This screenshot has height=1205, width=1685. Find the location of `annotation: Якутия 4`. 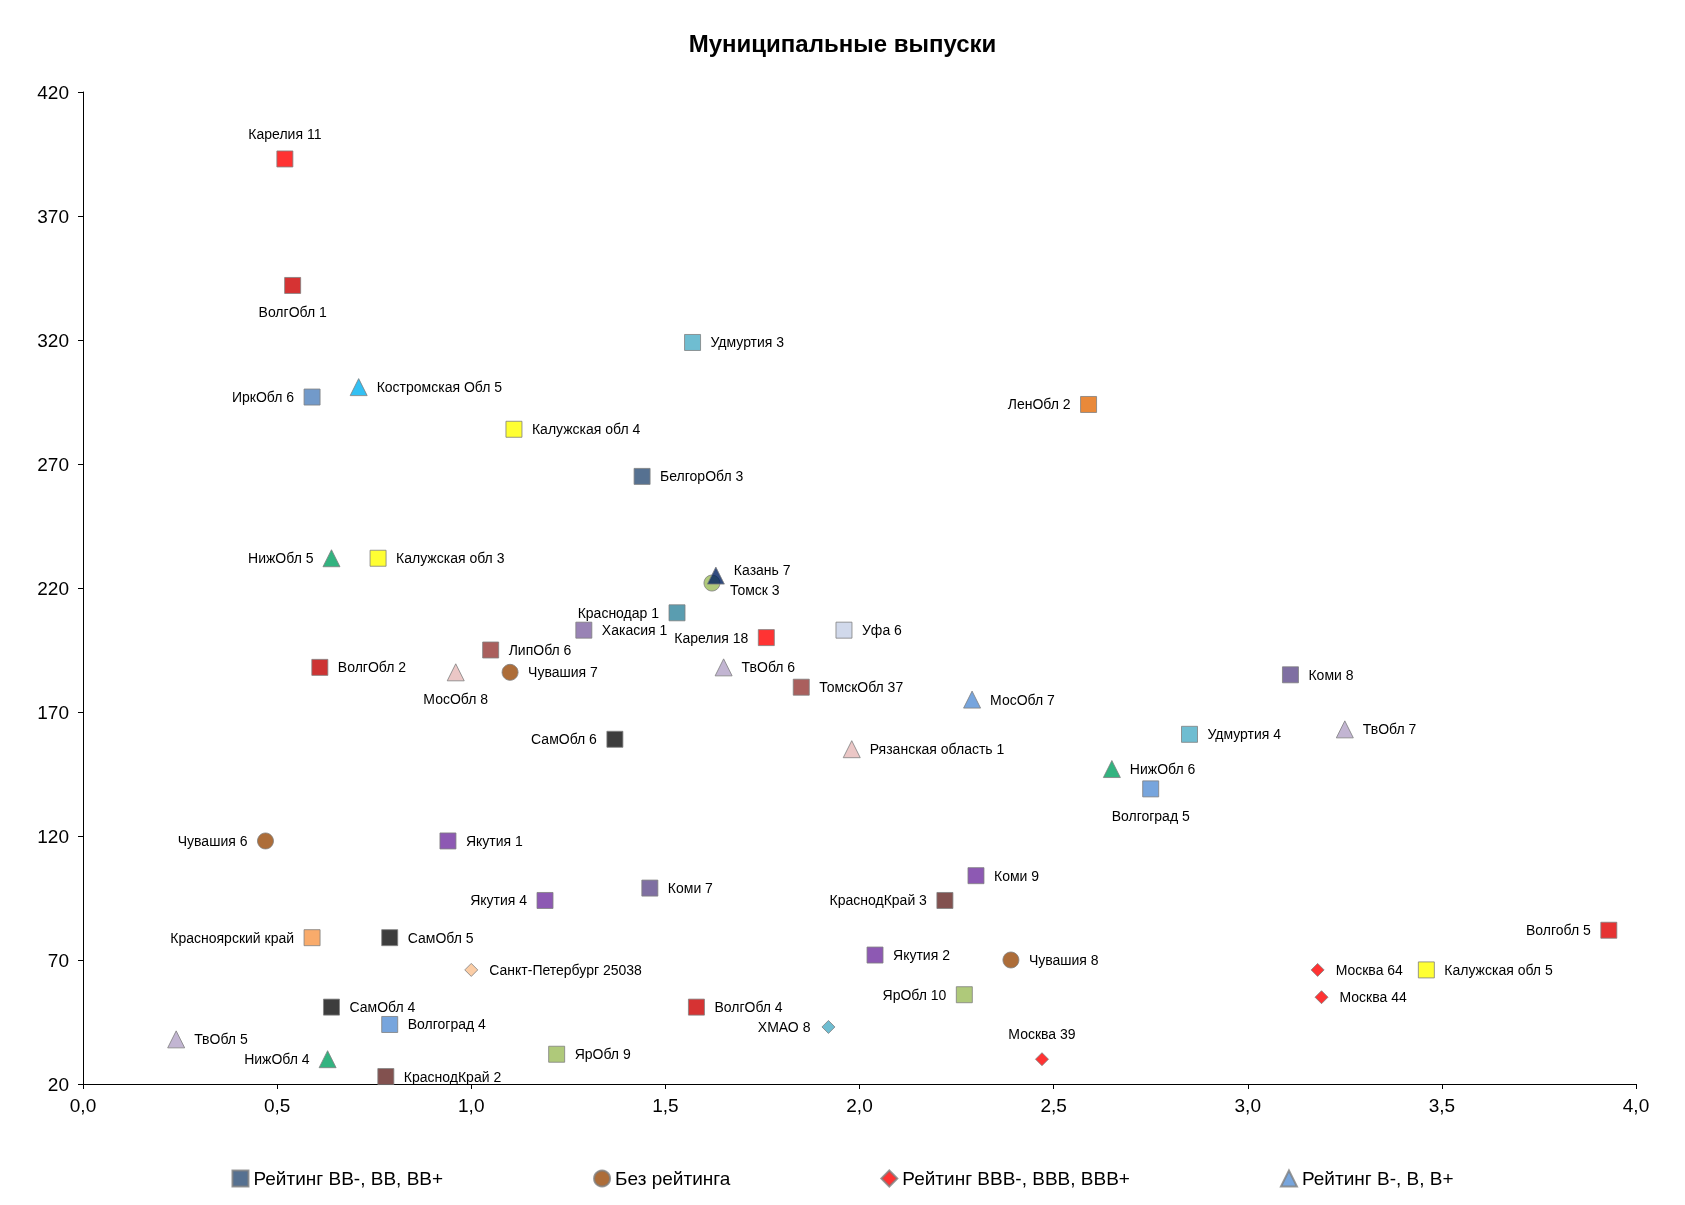

annotation: Якутия 4 is located at coordinates (499, 900).